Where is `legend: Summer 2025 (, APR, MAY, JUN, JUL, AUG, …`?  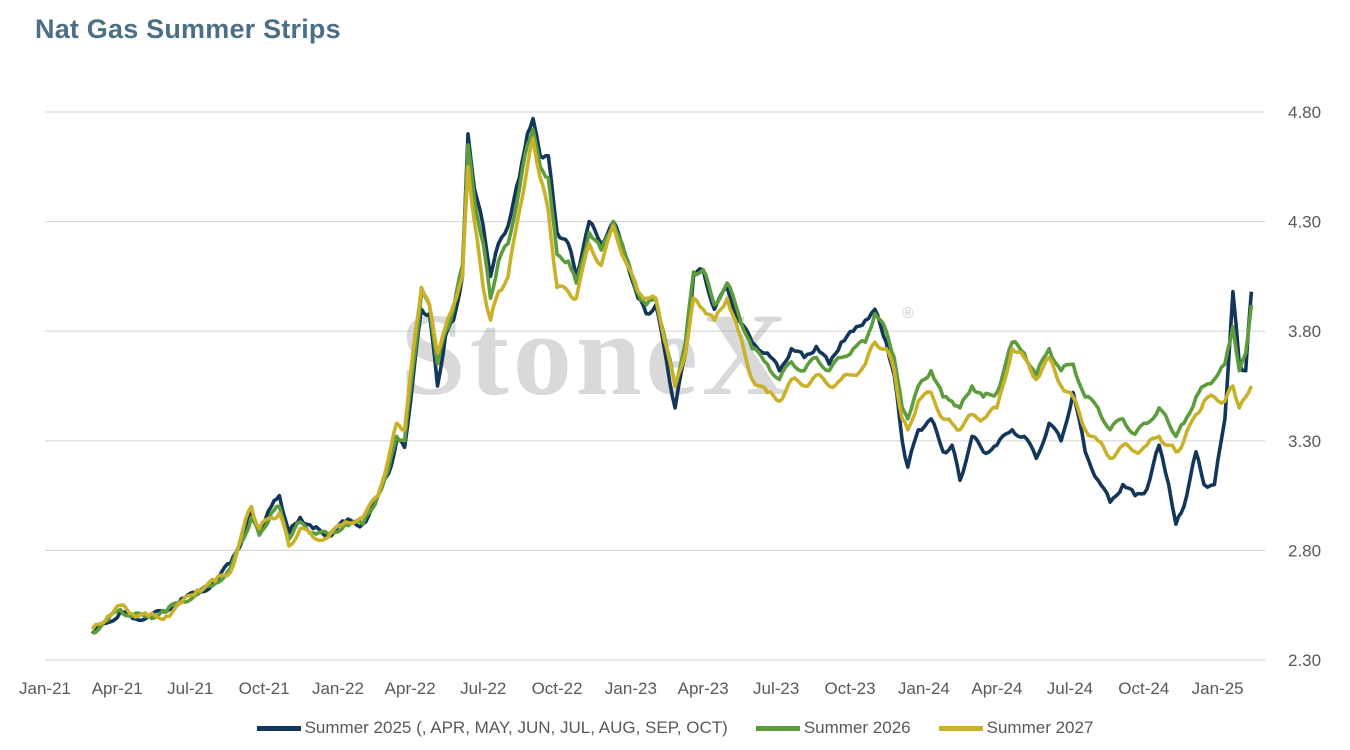 legend: Summer 2025 (, APR, MAY, JUN, JUL, AUG, … is located at coordinates (675, 728).